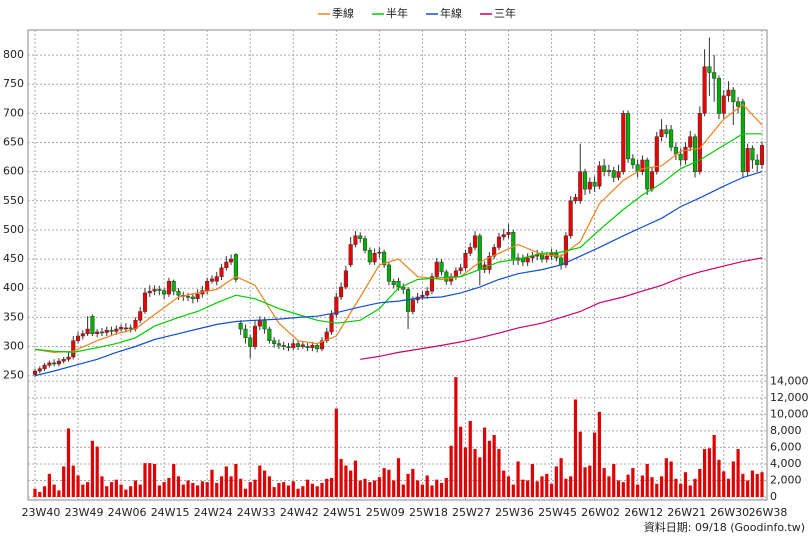 The width and height of the screenshot is (808, 540). What do you see at coordinates (13, 112) in the screenshot?
I see `y-tick-label: 700` at bounding box center [13, 112].